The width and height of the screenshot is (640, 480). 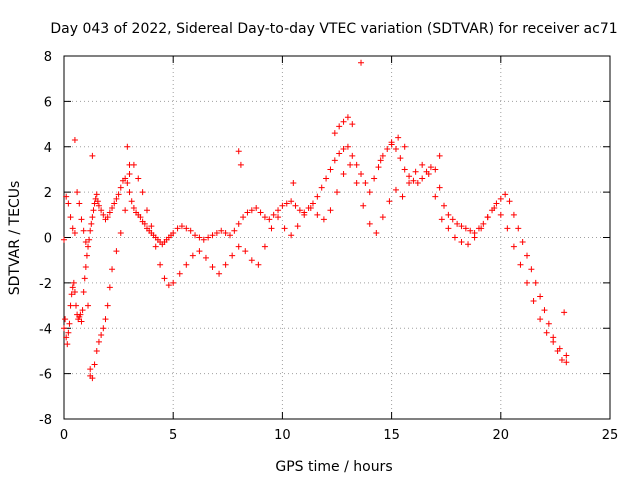 I want to click on x-tick-label: 0, so click(x=64, y=435).